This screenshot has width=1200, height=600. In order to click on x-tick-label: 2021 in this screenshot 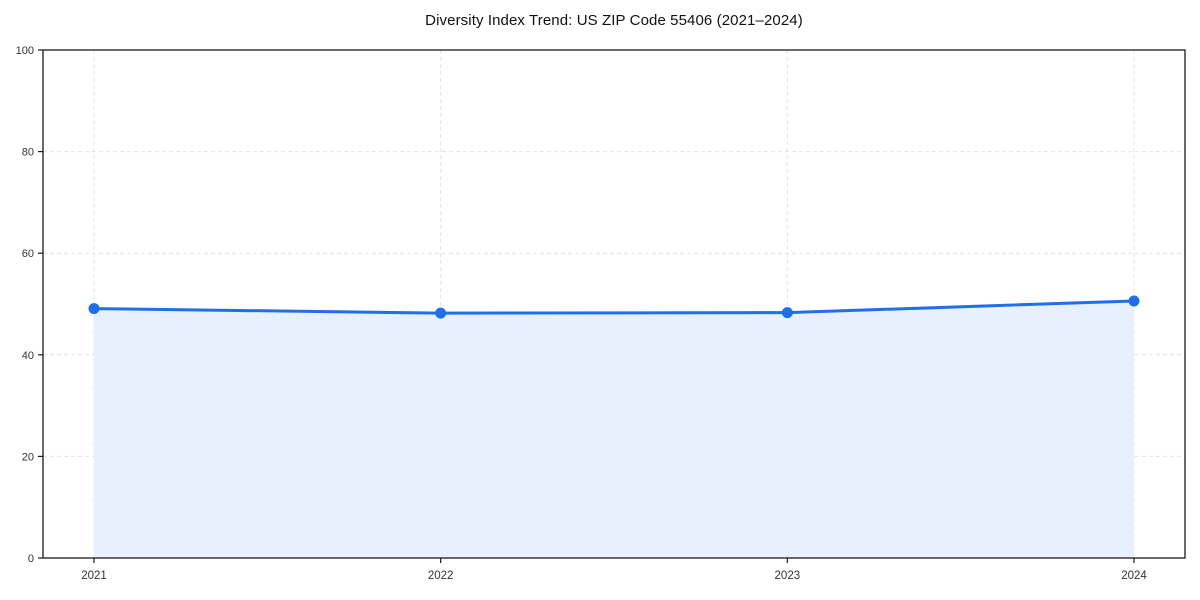, I will do `click(94, 576)`.